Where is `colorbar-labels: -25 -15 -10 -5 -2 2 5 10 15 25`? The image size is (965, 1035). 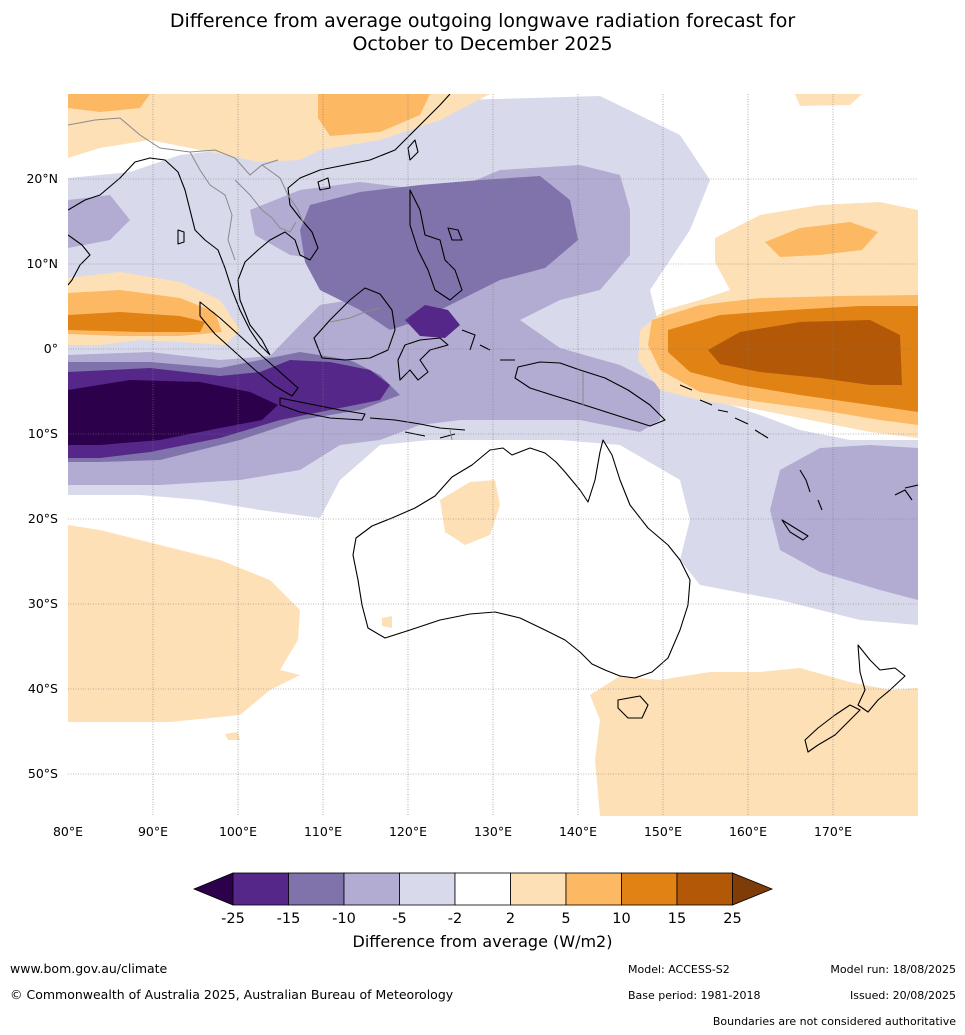 colorbar-labels: -25 -15 -10 -5 -2 2 5 10 15 25 is located at coordinates (481, 919).